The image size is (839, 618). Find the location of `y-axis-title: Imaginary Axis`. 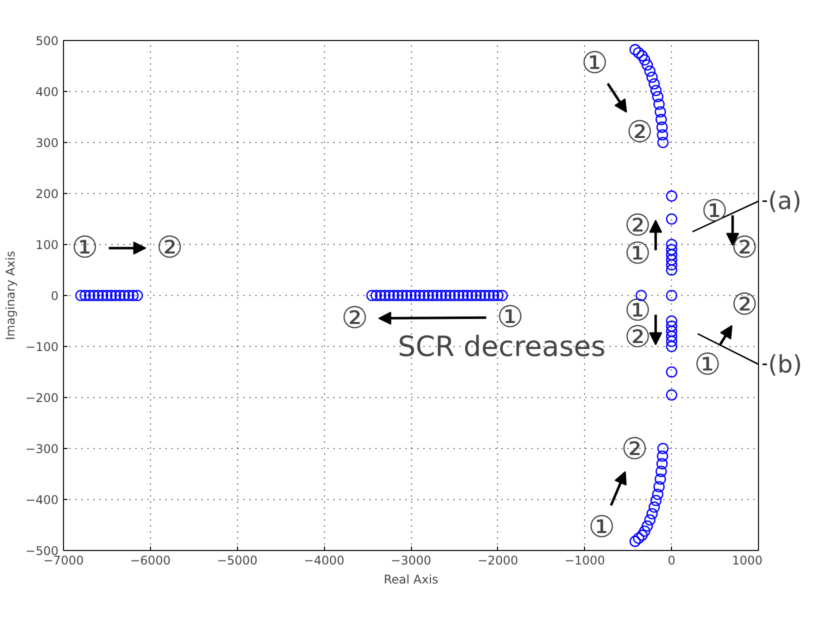

y-axis-title: Imaginary Axis is located at coordinates (11, 295).